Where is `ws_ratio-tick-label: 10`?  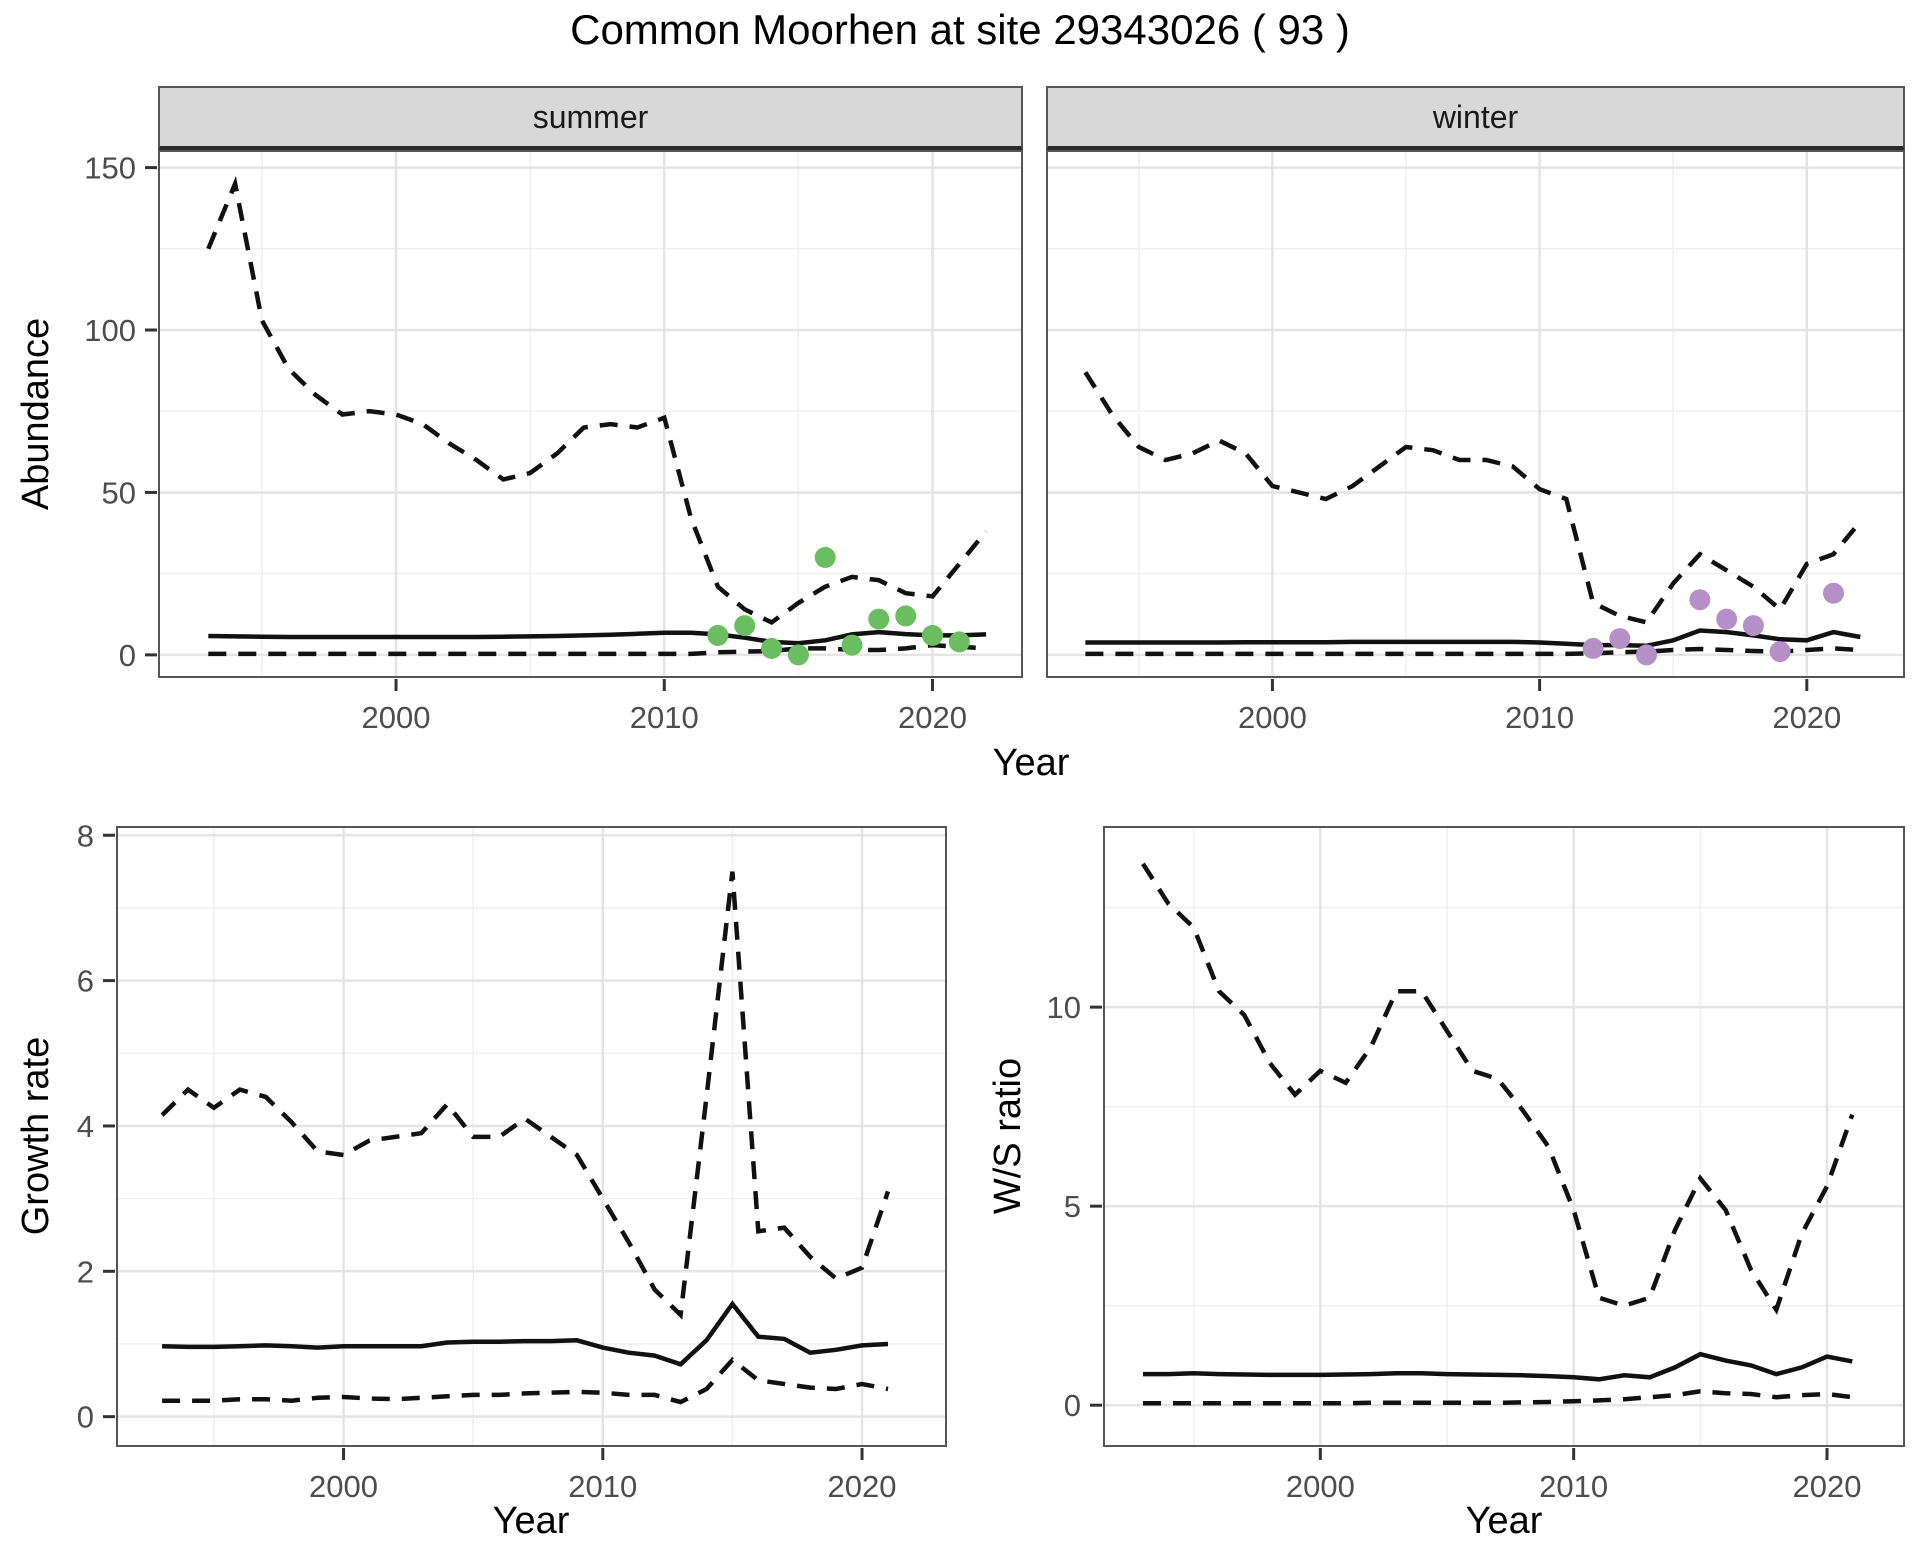 ws_ratio-tick-label: 10 is located at coordinates (1064, 1007).